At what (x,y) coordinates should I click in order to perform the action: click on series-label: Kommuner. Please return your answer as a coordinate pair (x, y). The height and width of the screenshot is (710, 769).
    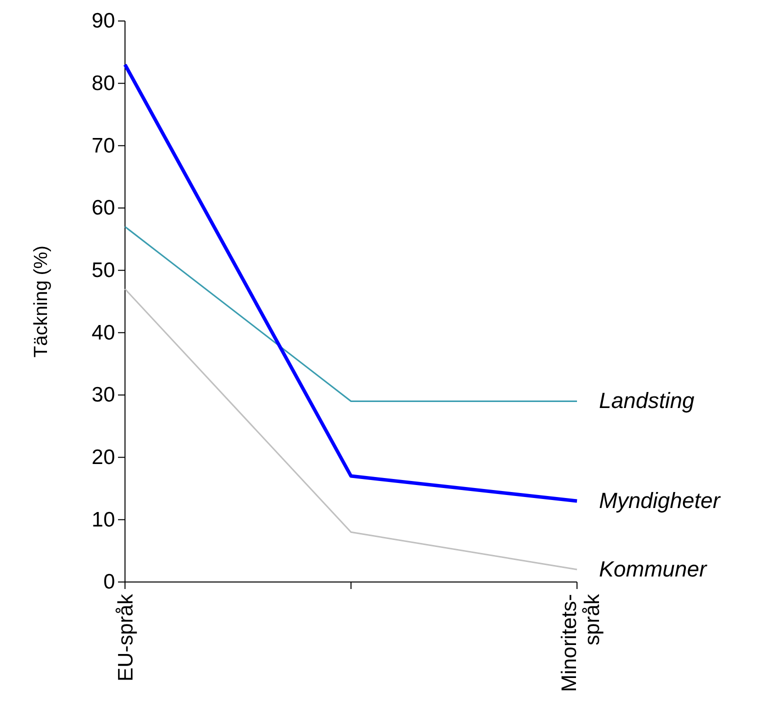
    Looking at the image, I should click on (653, 569).